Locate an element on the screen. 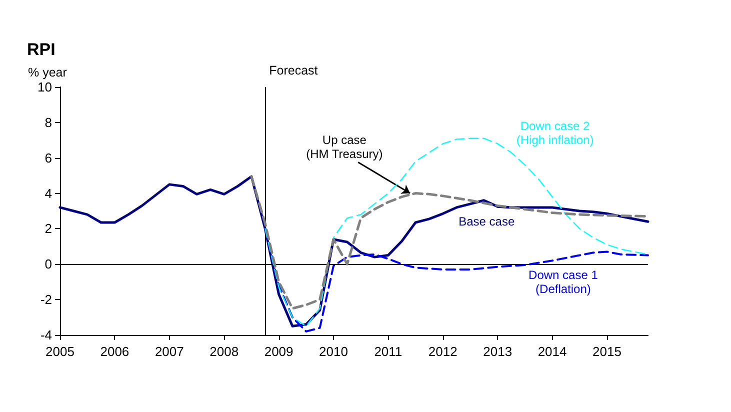  x-tick-label: 2005 is located at coordinates (60, 351).